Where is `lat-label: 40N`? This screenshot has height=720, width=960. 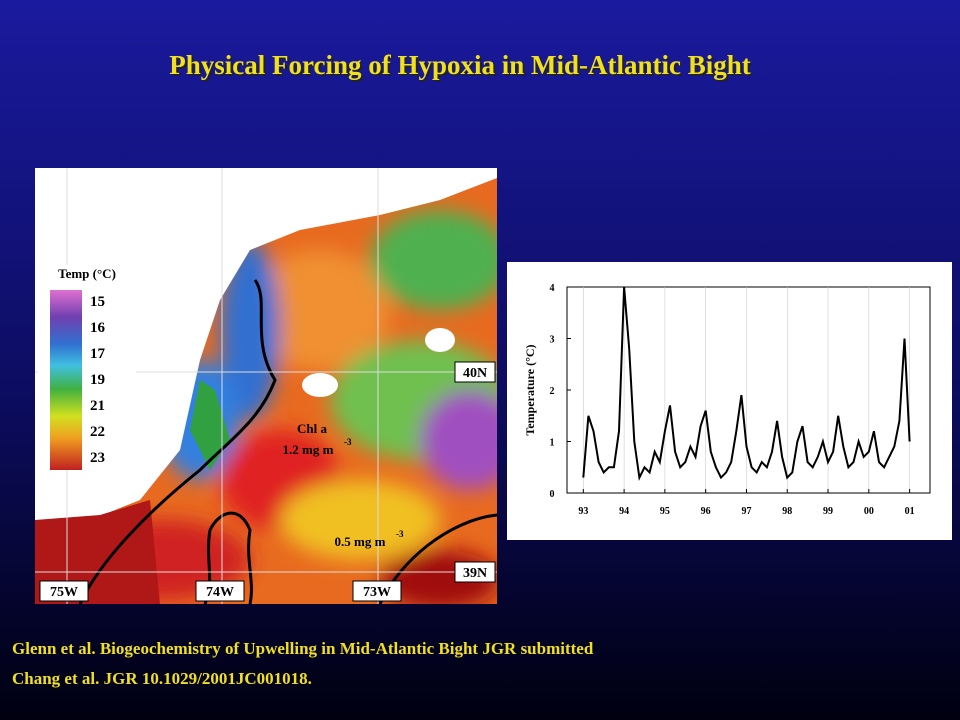 lat-label: 40N is located at coordinates (475, 373).